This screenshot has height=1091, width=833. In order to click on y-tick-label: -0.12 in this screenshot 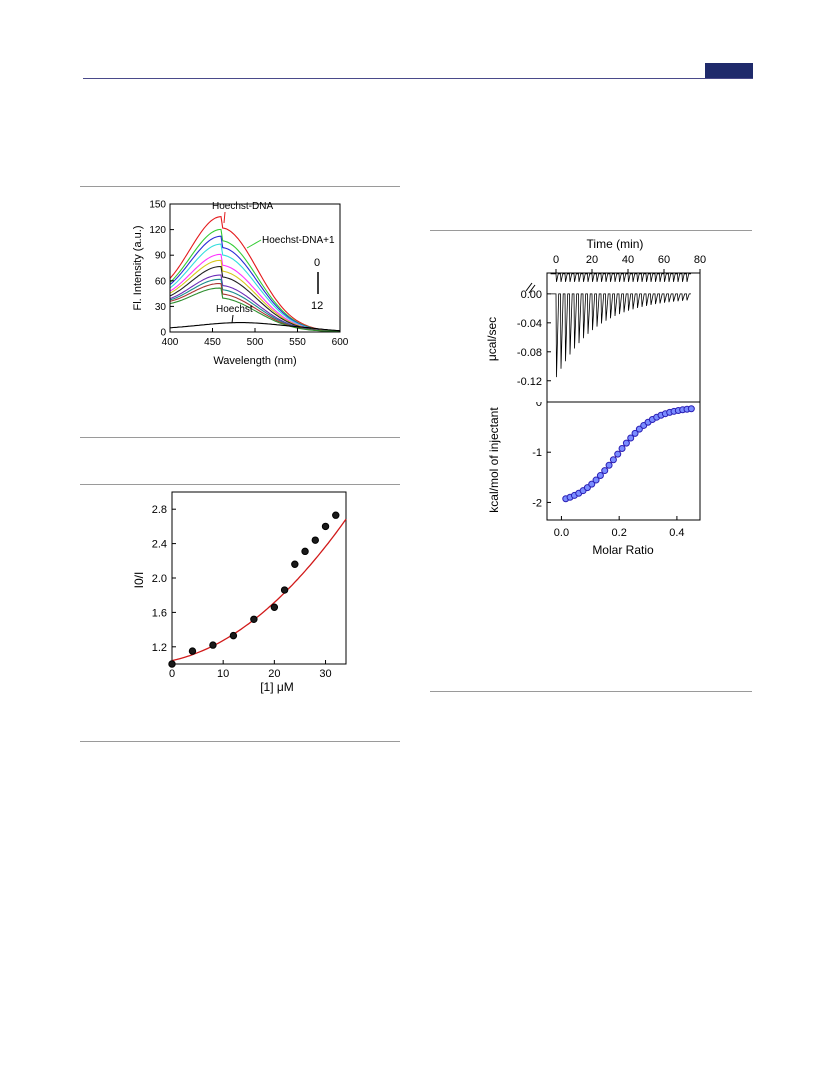, I will do `click(529, 382)`.